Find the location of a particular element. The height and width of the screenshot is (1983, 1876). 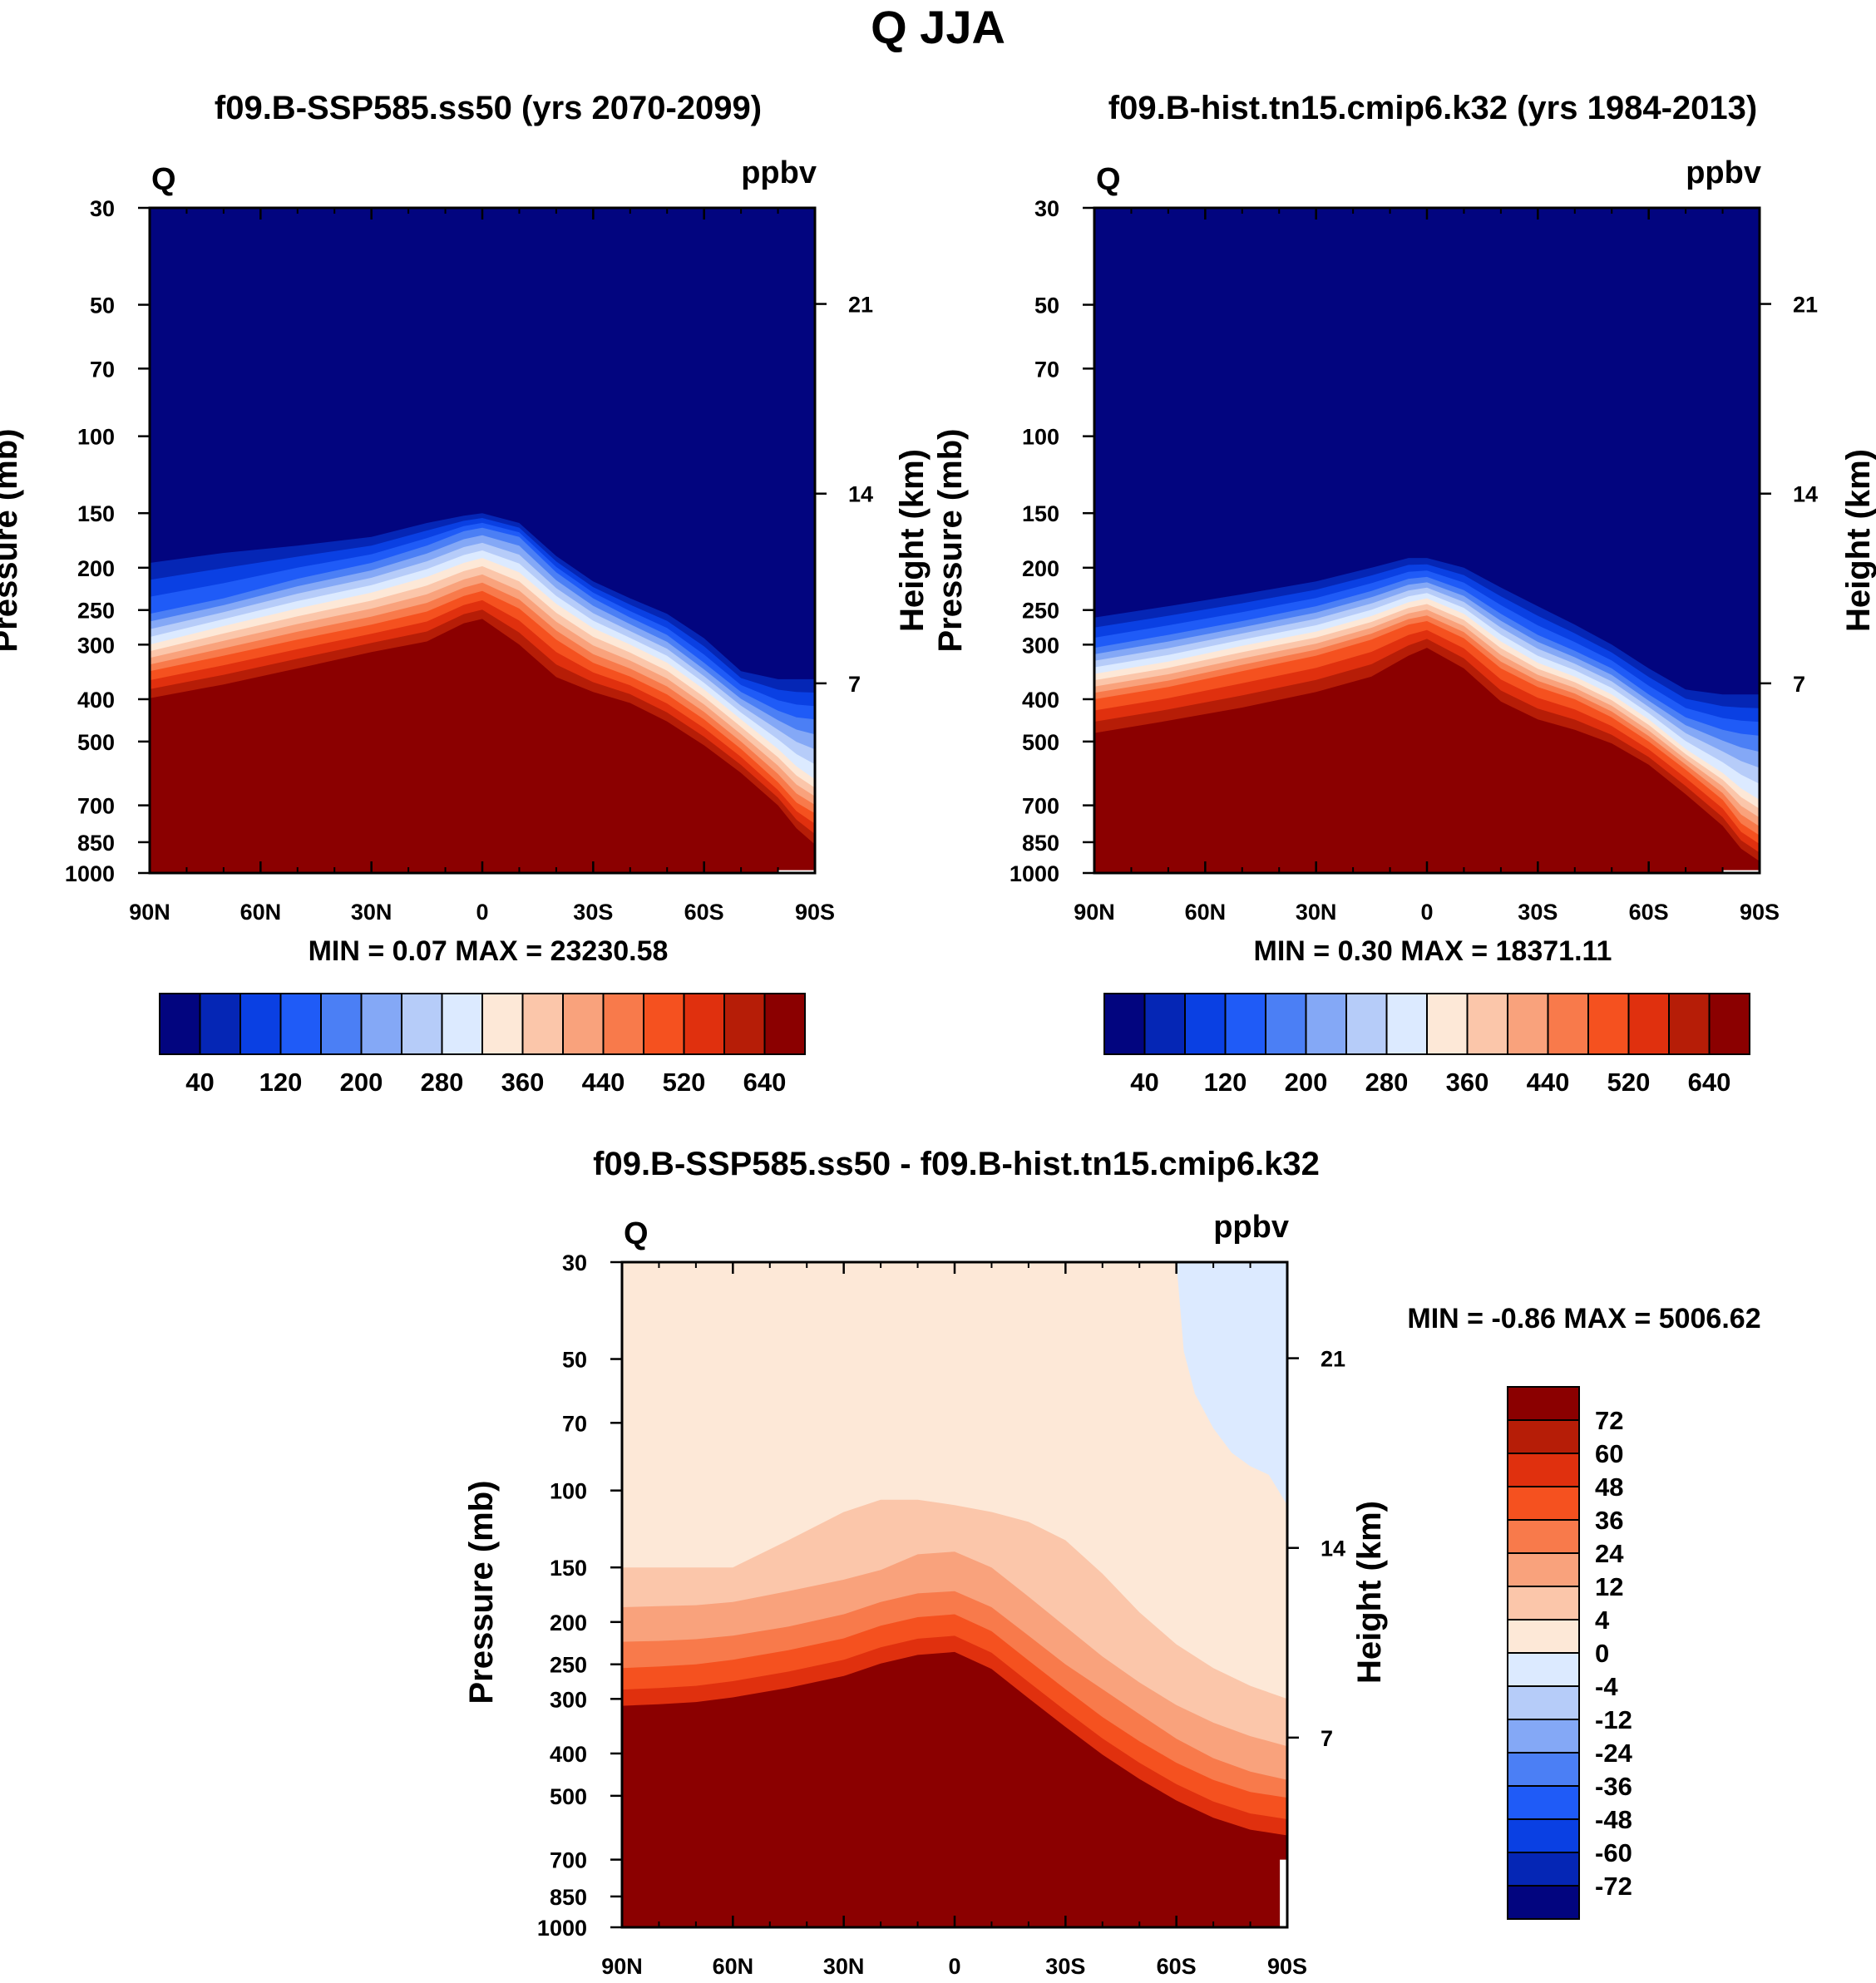

colorbar-label: 440 is located at coordinates (603, 1082).